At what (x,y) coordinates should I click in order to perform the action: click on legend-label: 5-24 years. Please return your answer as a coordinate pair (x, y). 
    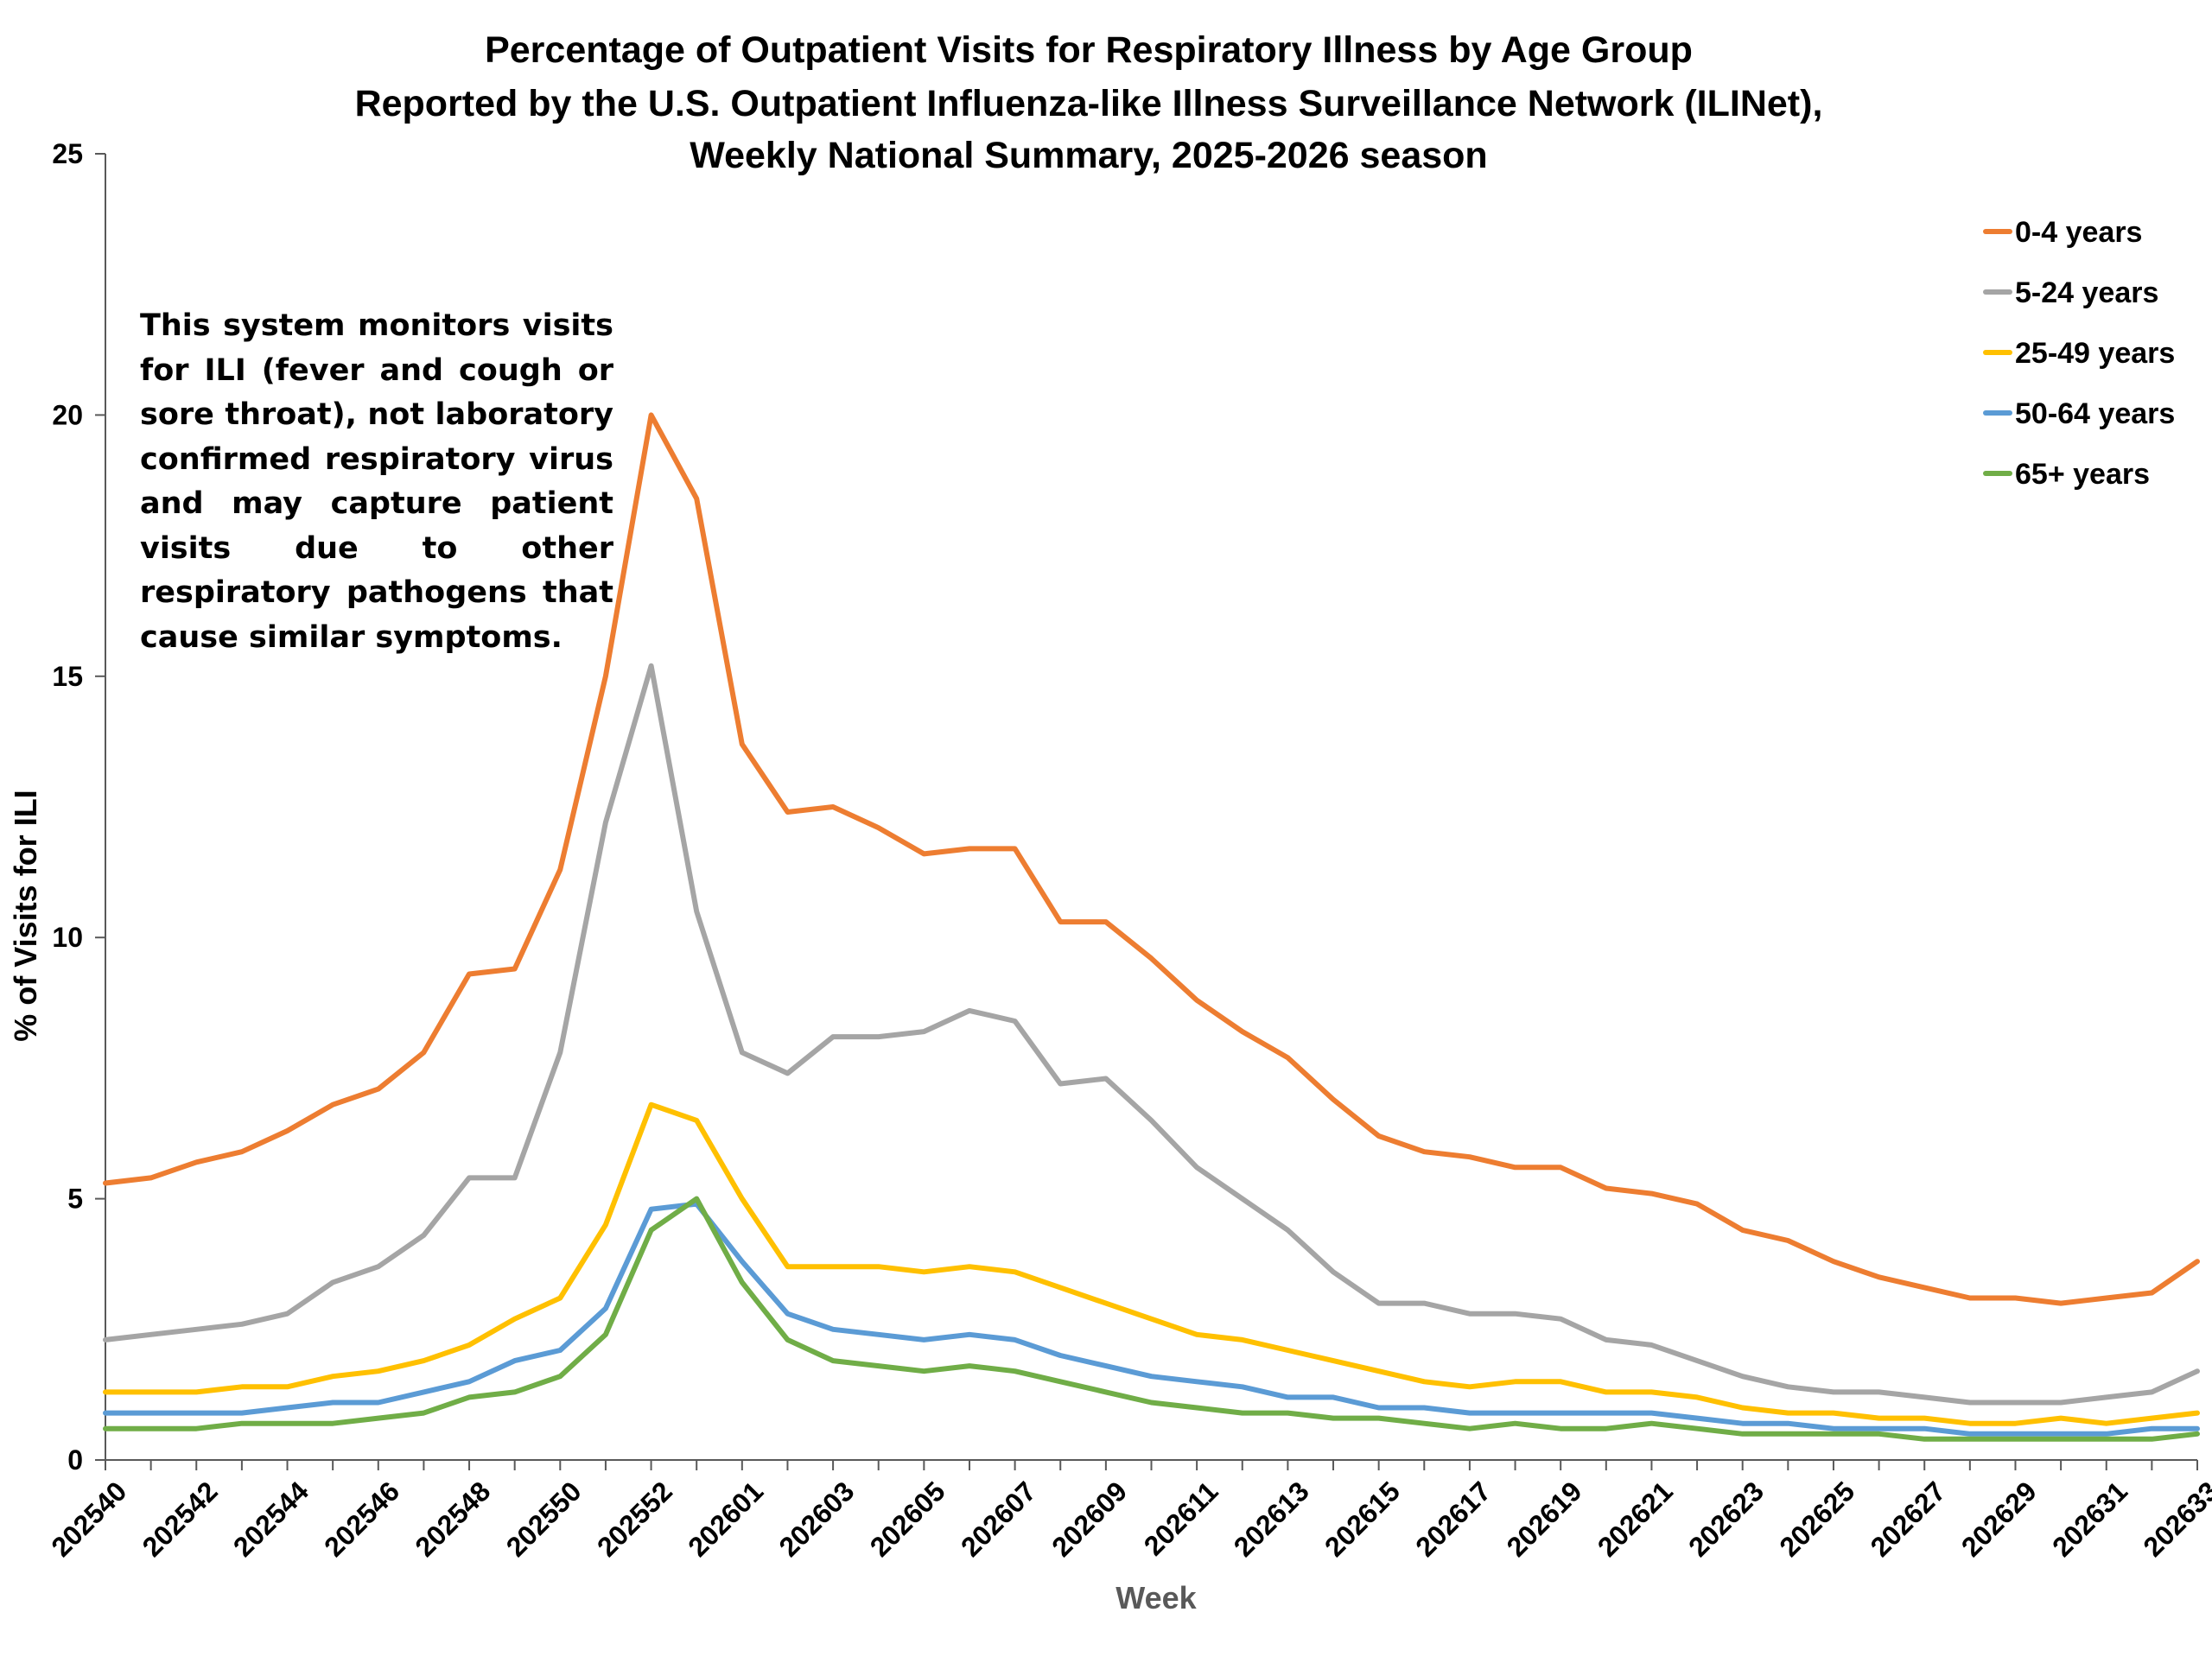
    Looking at the image, I should click on (2086, 292).